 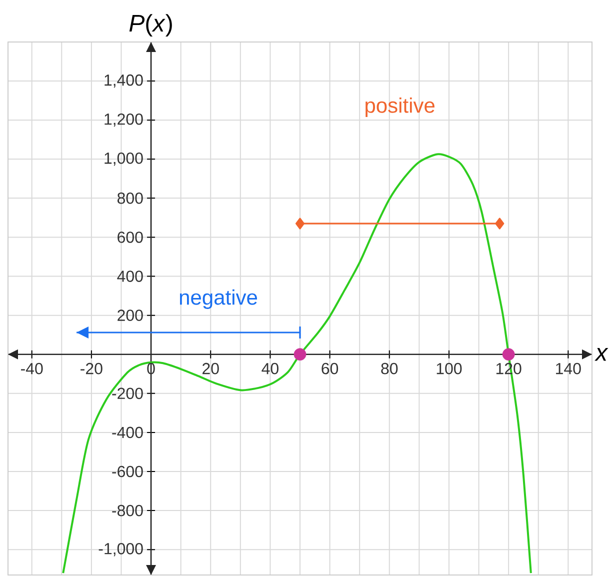 I want to click on text: positive, so click(x=400, y=107).